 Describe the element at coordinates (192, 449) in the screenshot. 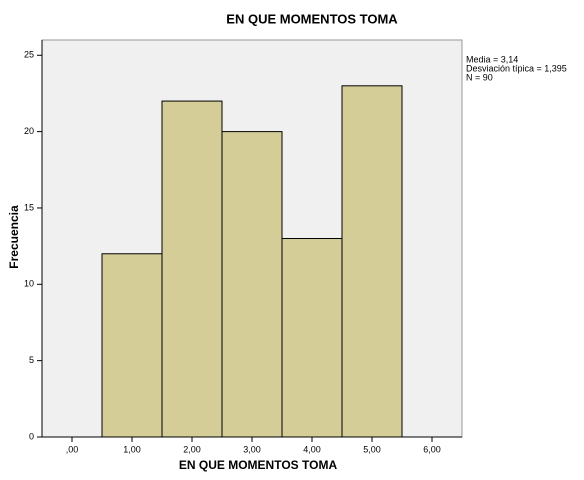

I see `x-tick-label: 2,00` at that location.